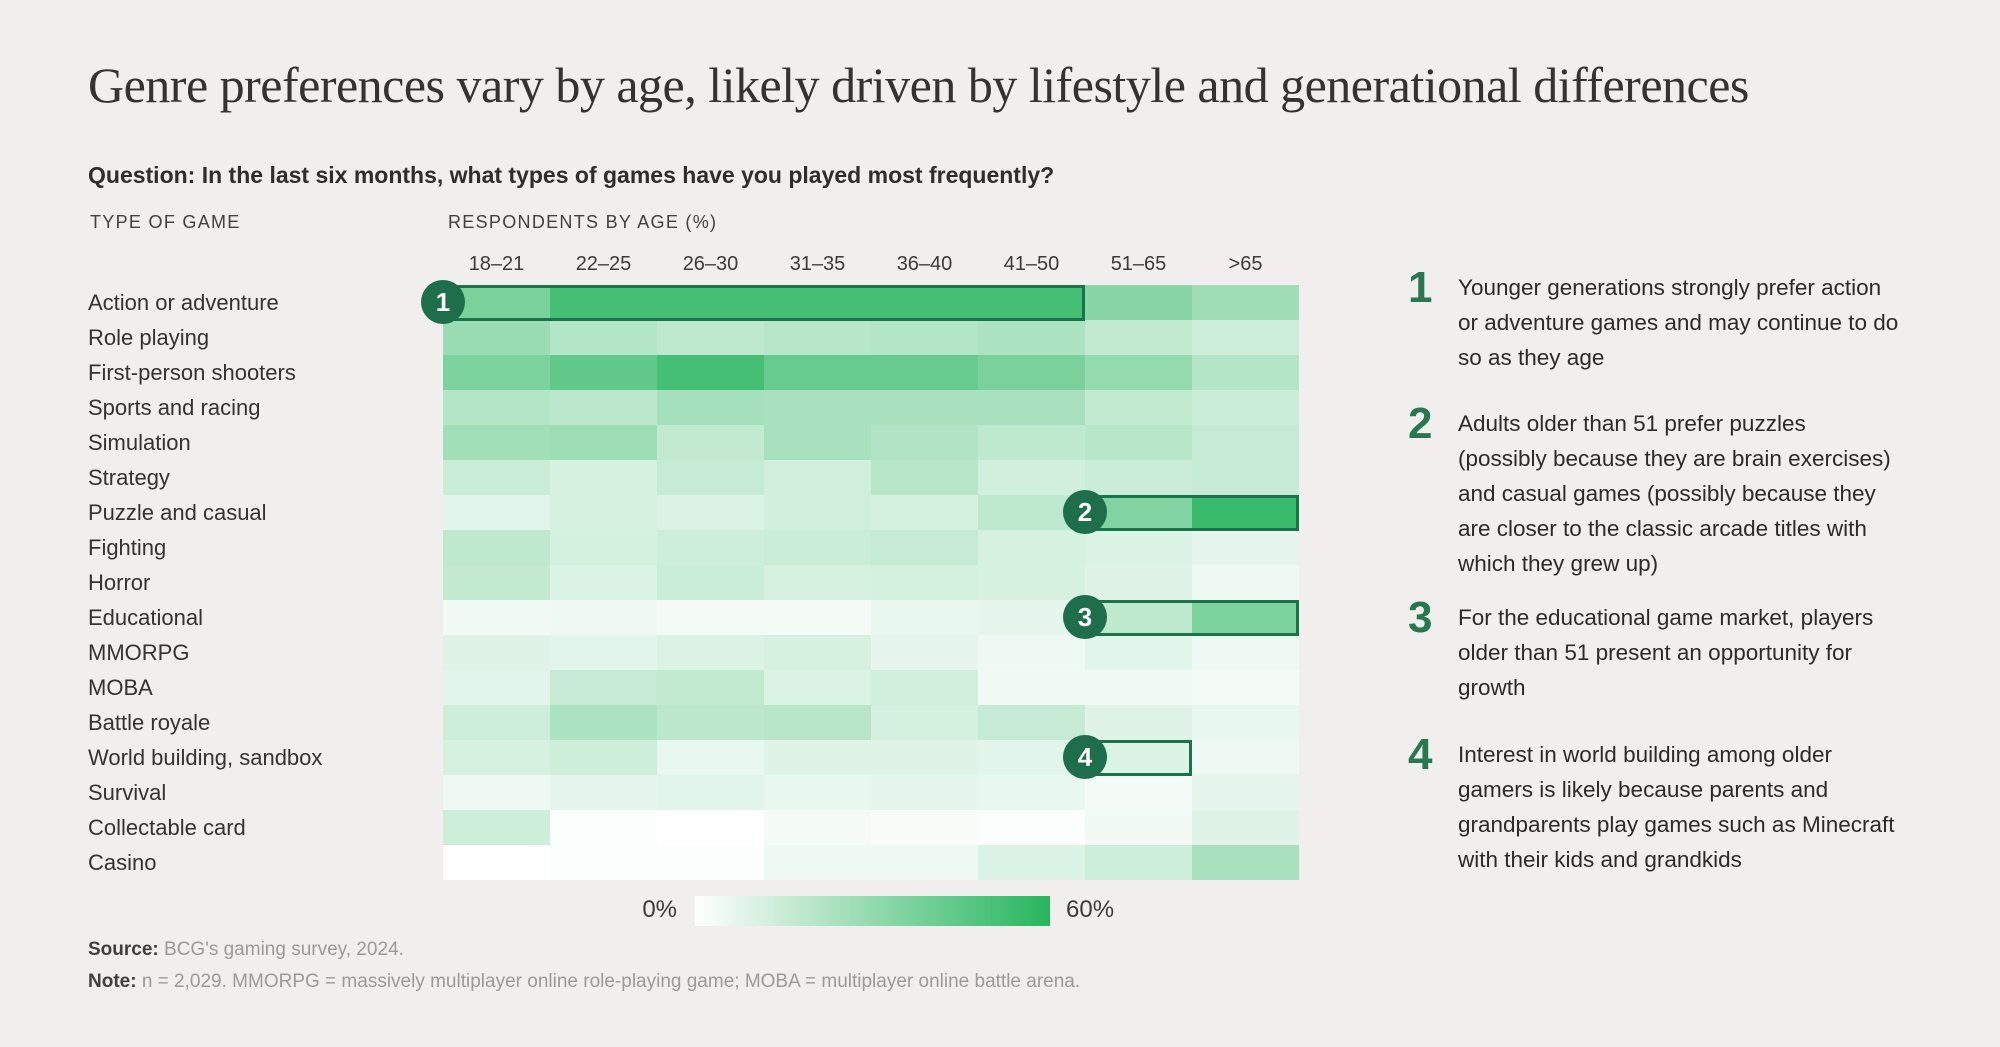  What do you see at coordinates (583, 222) in the screenshot?
I see `respondents-by-age-header: RESPONDENTS BY AGE (%)` at bounding box center [583, 222].